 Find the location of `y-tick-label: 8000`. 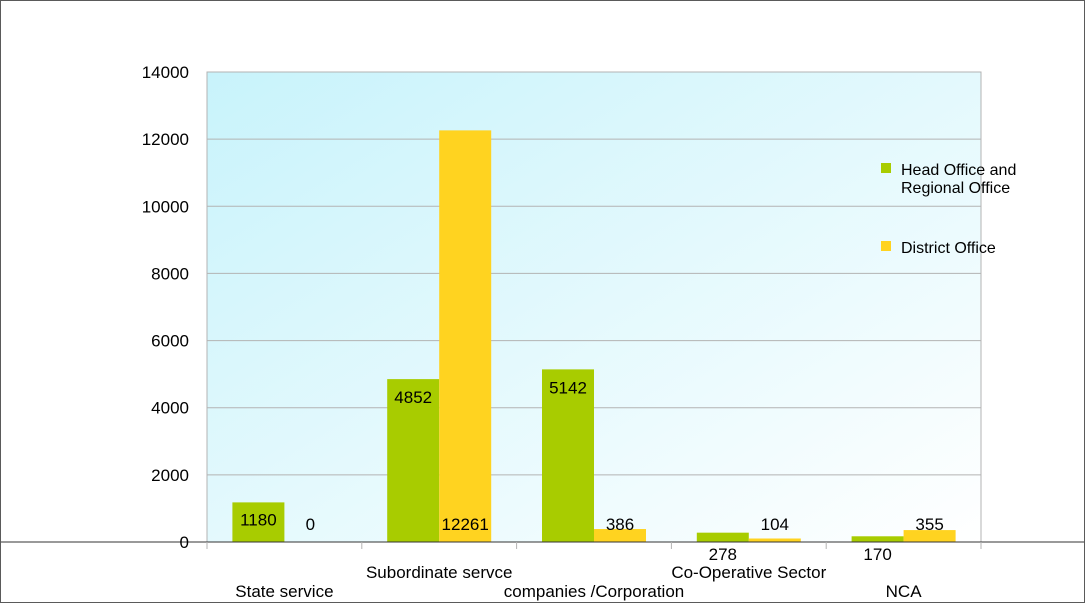

y-tick-label: 8000 is located at coordinates (170, 273).